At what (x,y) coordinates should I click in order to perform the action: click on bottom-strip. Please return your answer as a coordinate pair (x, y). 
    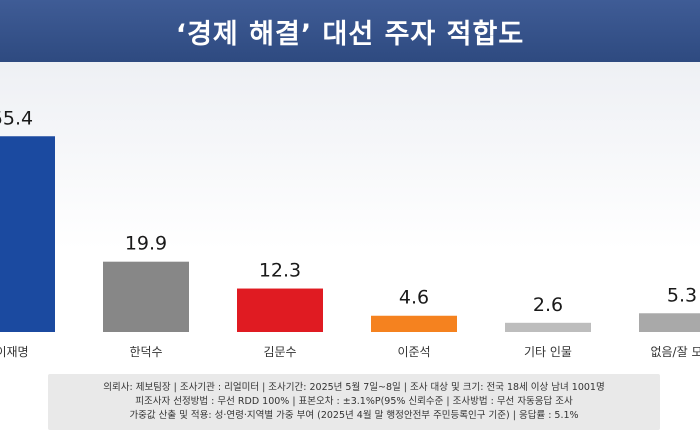
    Looking at the image, I should click on (350, 436).